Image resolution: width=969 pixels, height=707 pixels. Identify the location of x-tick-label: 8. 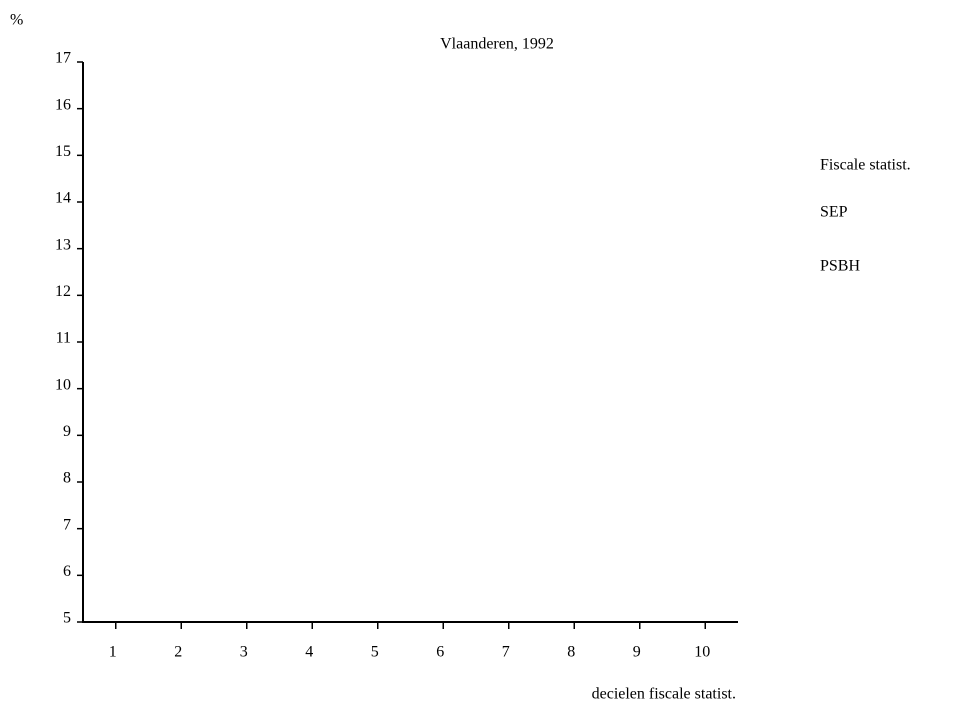
(571, 652).